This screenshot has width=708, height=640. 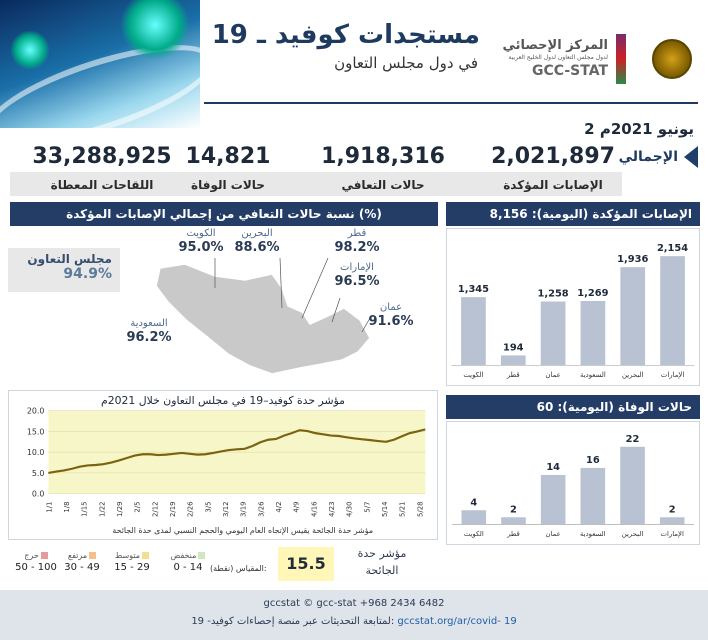 What do you see at coordinates (102, 185) in the screenshot?
I see `kpi-vaccines-label: اللقاحات المعطاة` at bounding box center [102, 185].